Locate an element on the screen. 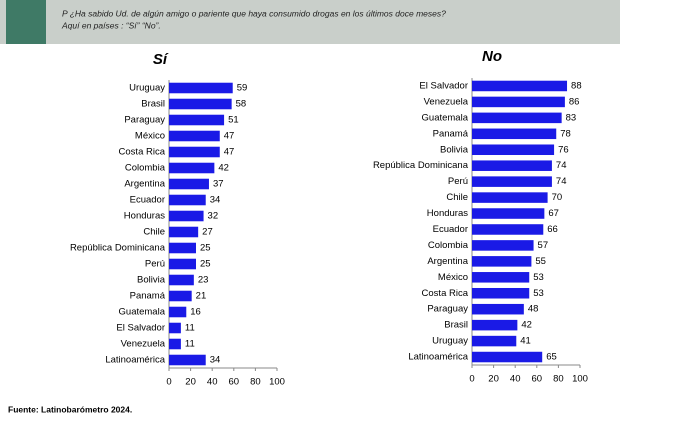 The image size is (674, 423). value-label: 57 is located at coordinates (543, 245).